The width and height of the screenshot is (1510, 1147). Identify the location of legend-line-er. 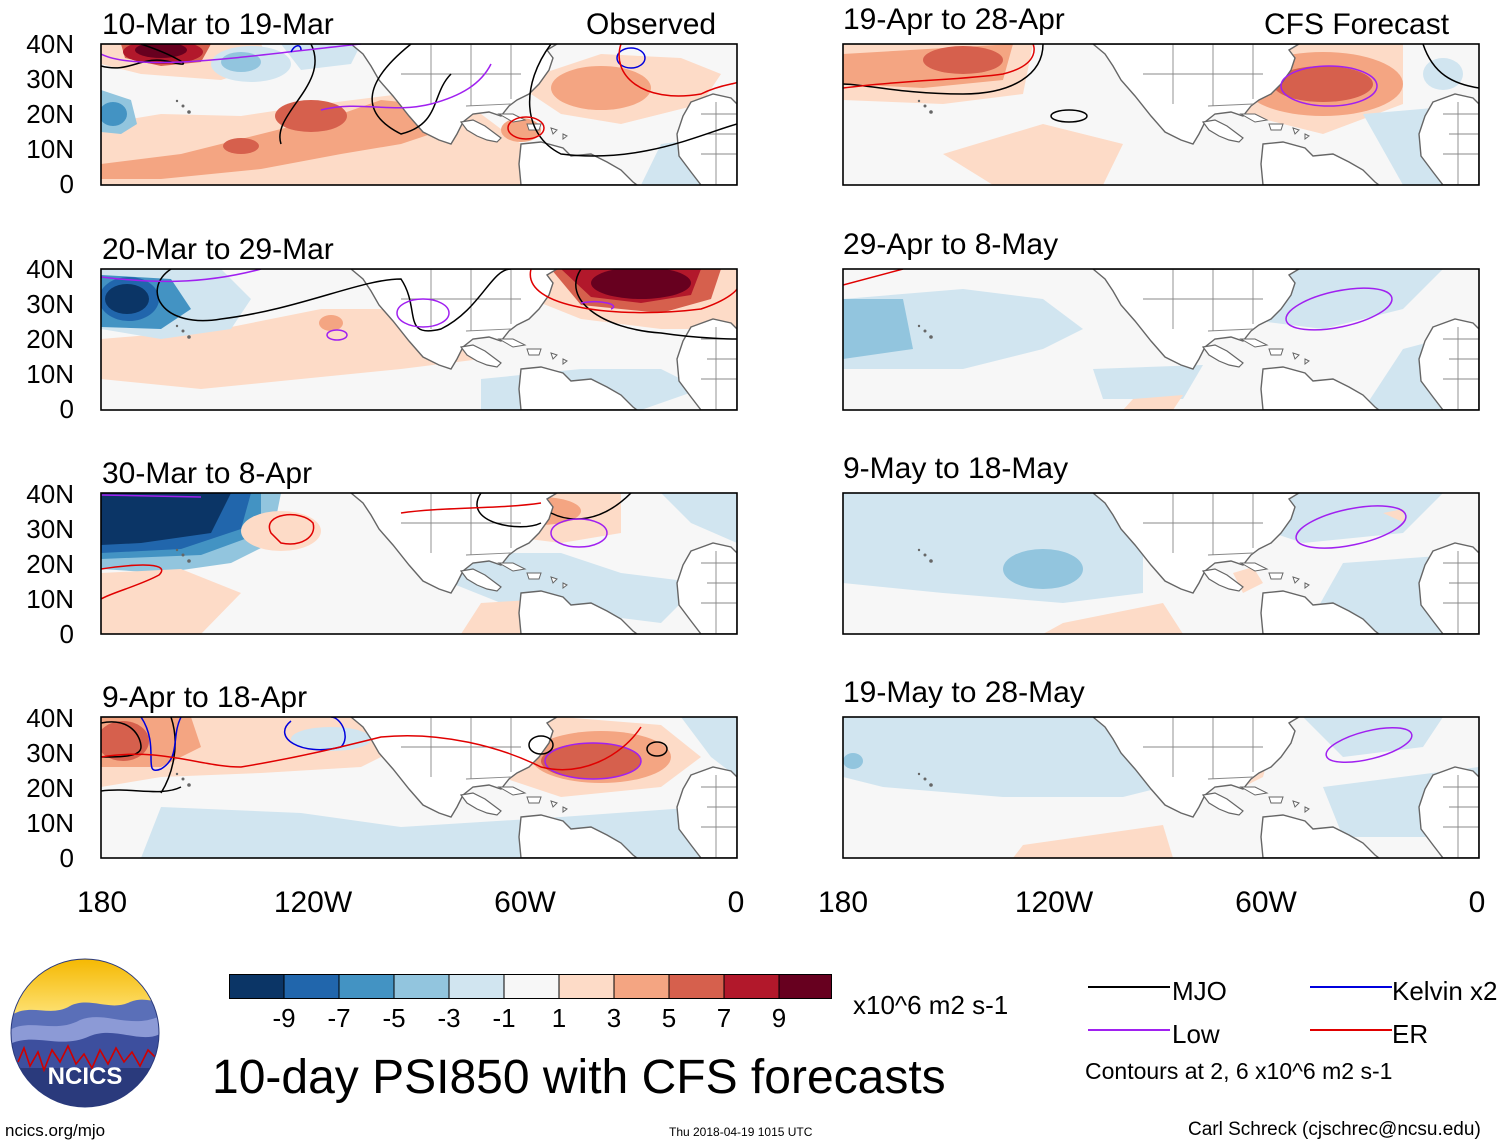
(1351, 1030).